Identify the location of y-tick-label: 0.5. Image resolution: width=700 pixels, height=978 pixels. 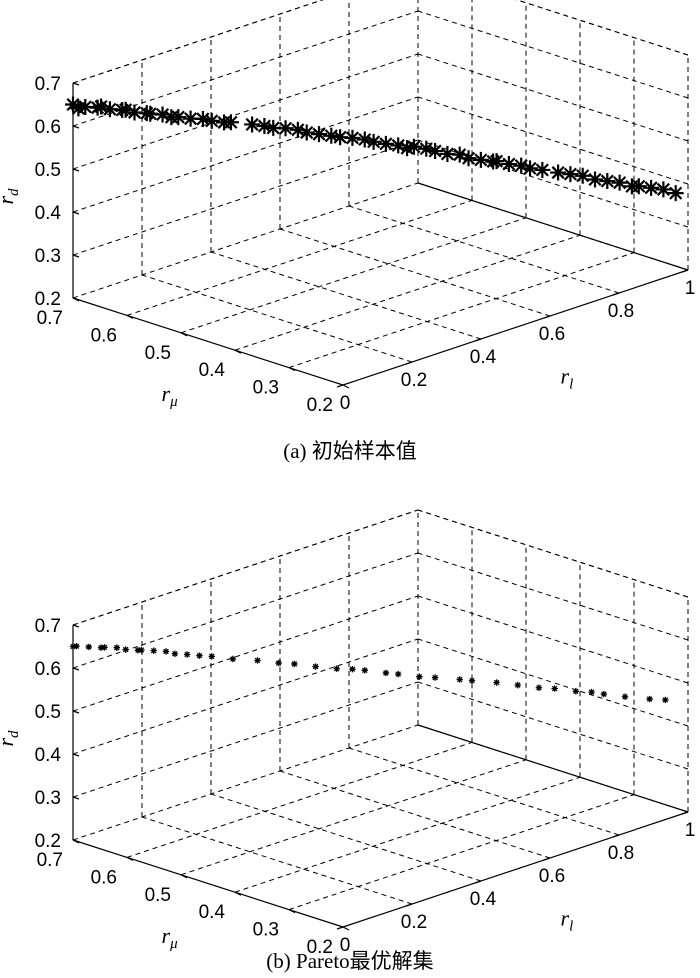
(158, 353).